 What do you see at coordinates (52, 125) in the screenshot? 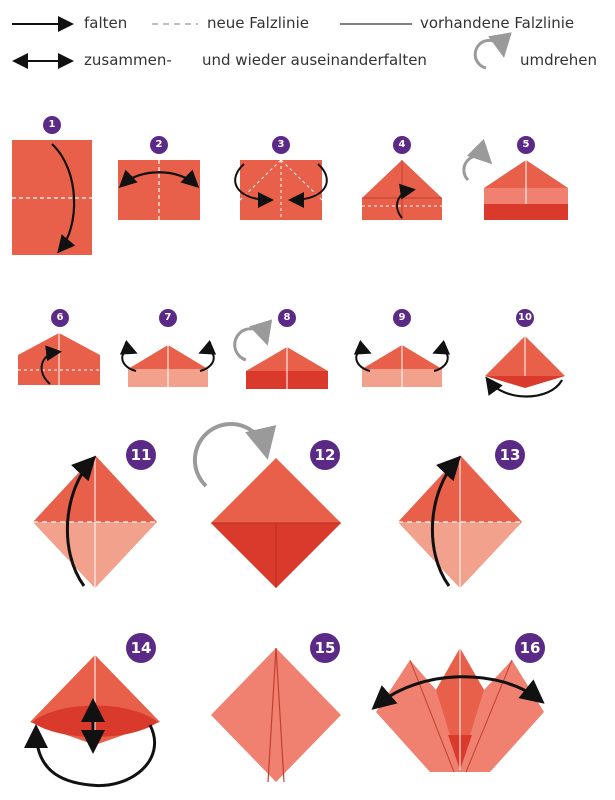
I see `step-number-badge-1: 1` at bounding box center [52, 125].